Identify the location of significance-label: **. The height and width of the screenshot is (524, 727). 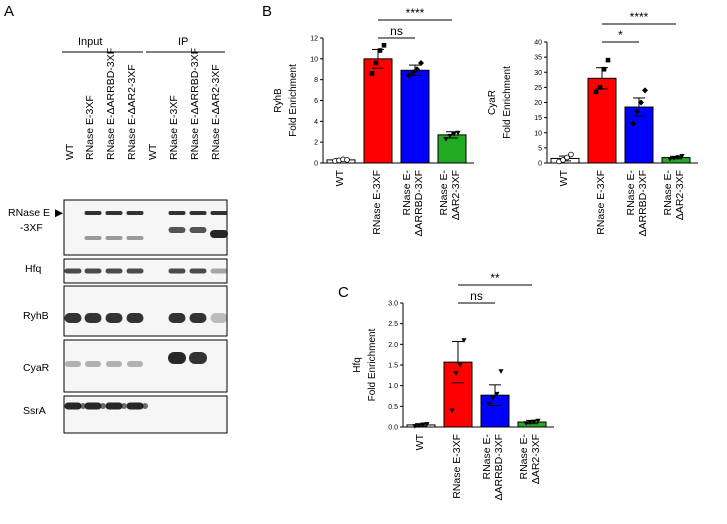
(495, 278).